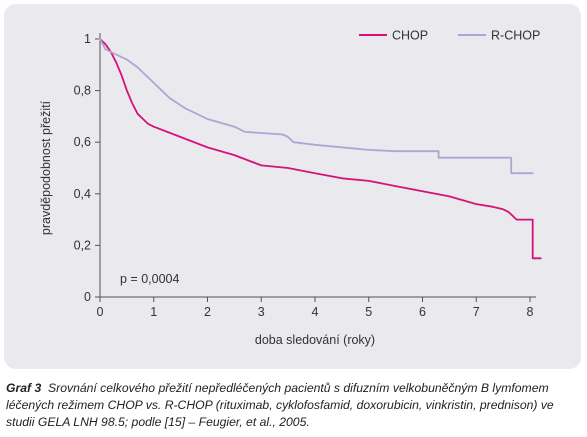 The image size is (587, 437). What do you see at coordinates (315, 340) in the screenshot?
I see `x-axis-label: doba sledování (roky)` at bounding box center [315, 340].